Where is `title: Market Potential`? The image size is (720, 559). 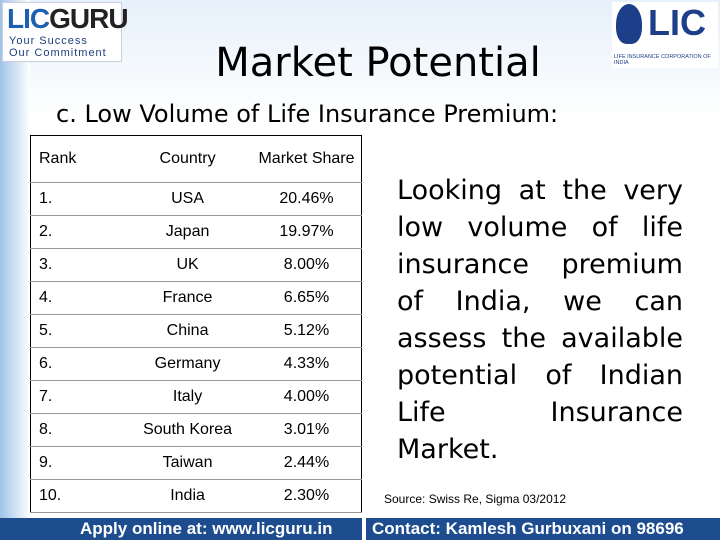
title: Market Potential is located at coordinates (378, 63).